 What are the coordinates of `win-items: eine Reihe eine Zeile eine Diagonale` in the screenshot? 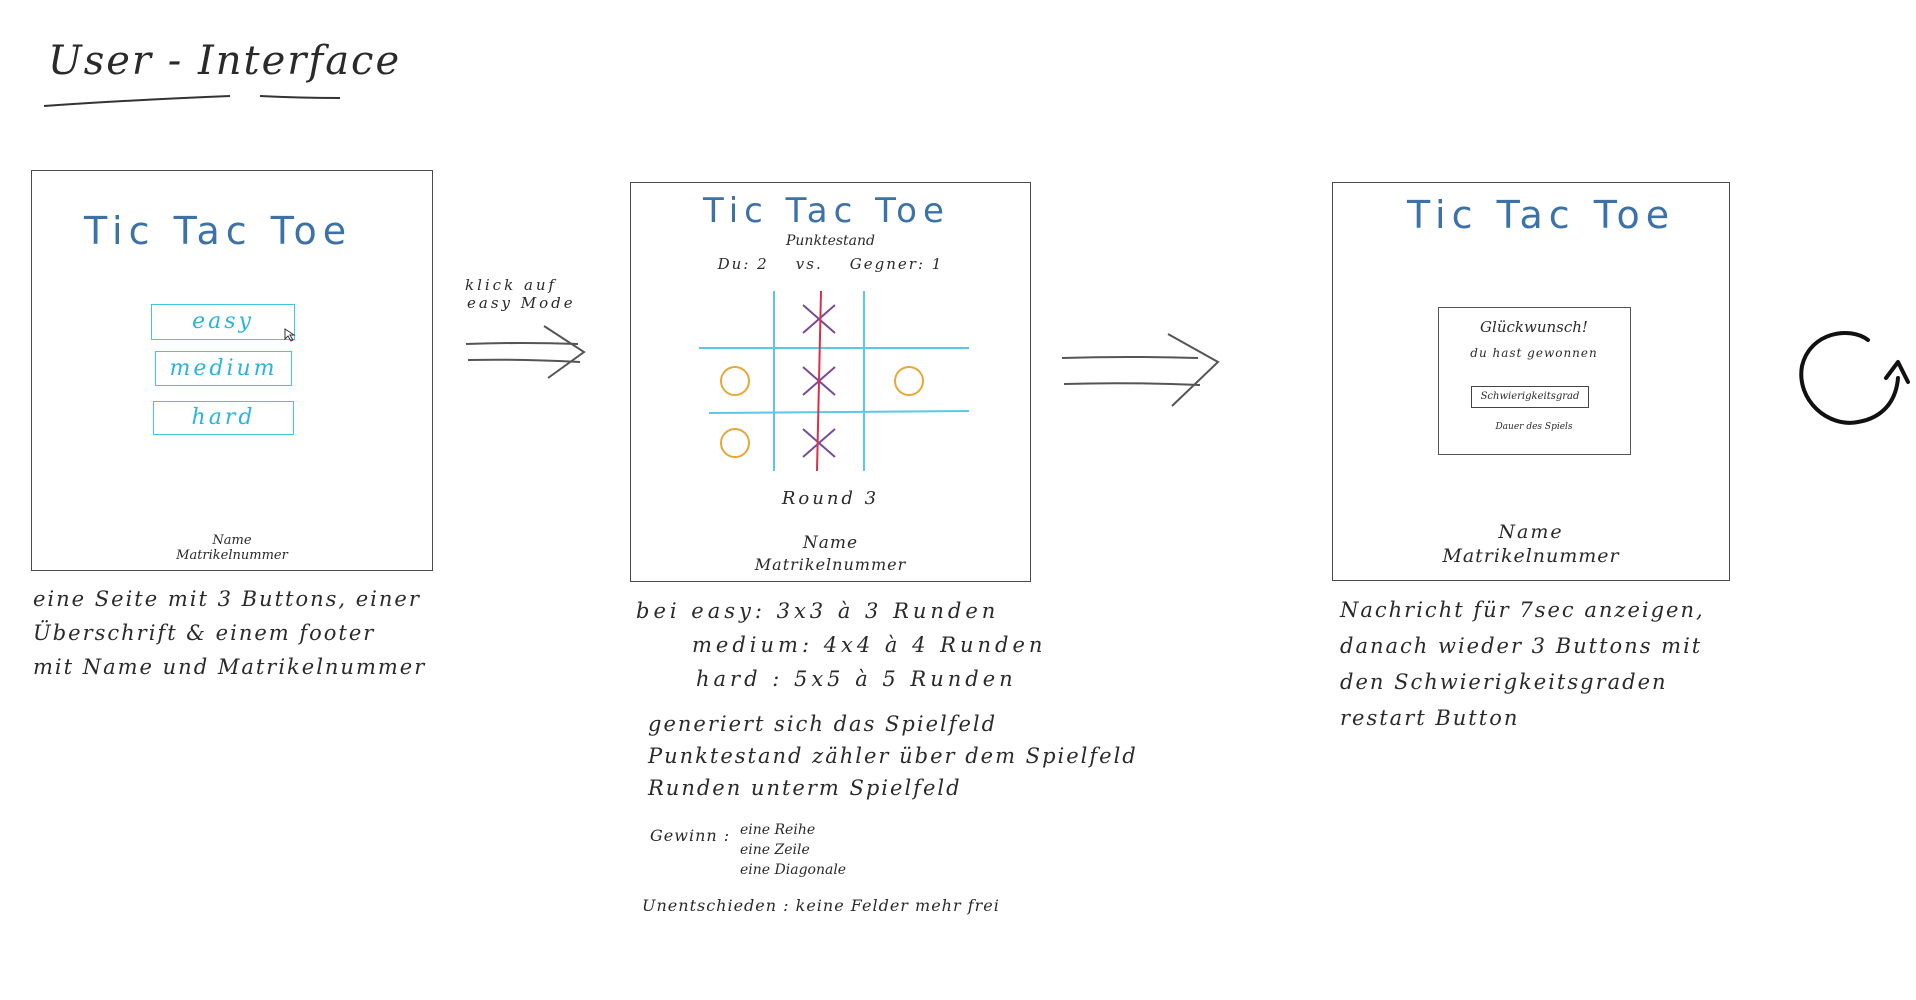 It's located at (793, 850).